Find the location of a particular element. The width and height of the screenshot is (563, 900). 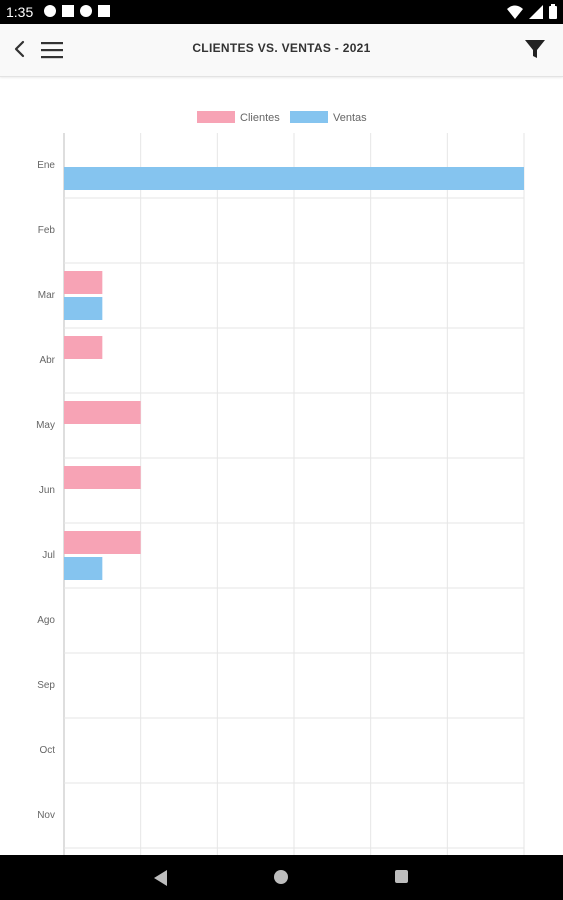

cell-signal-icon is located at coordinates (536, 11).